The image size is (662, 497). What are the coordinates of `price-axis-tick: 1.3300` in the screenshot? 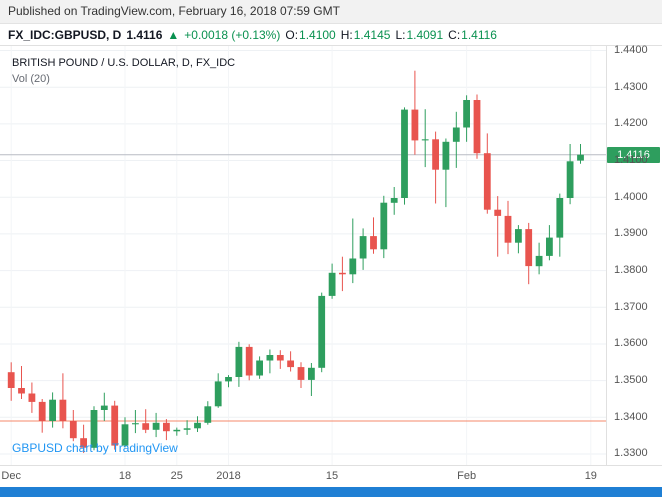 It's located at (631, 453).